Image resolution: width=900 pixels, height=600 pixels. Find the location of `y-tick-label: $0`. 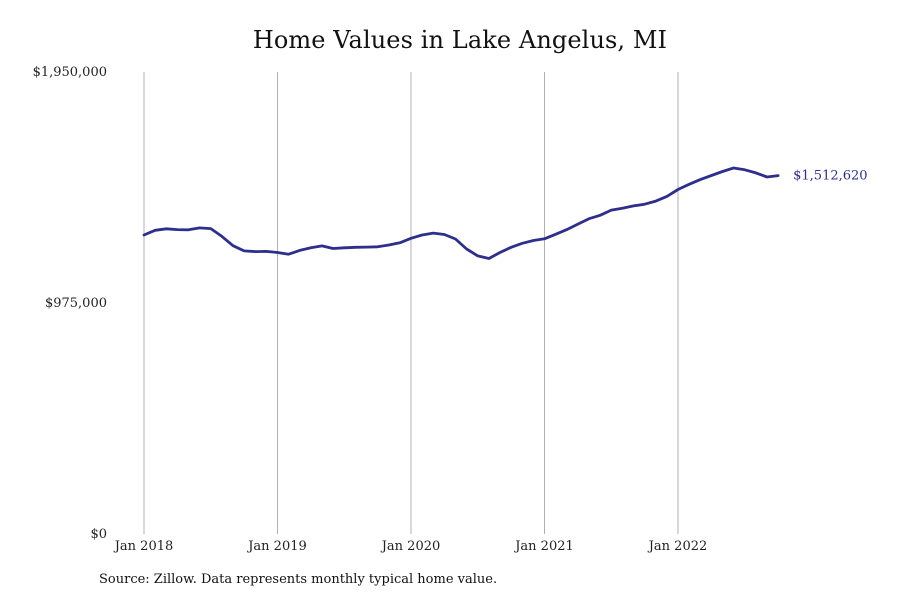

y-tick-label: $0 is located at coordinates (98, 534).